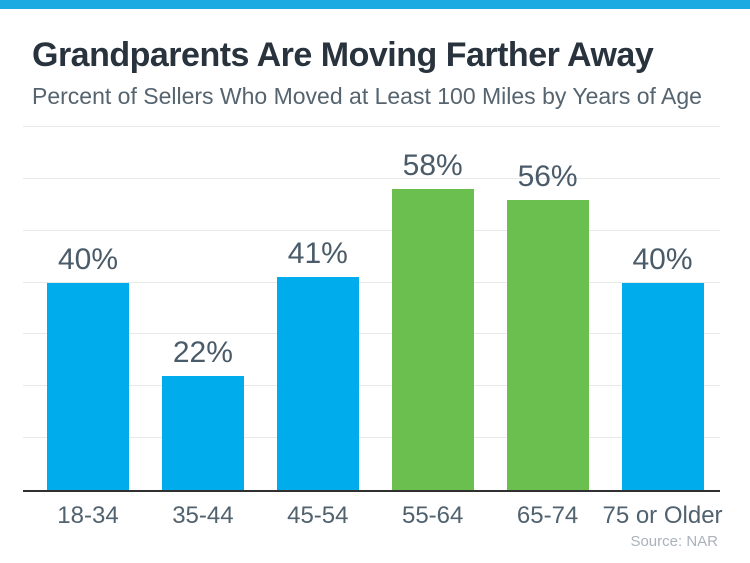 This screenshot has width=750, height=563. What do you see at coordinates (371, 178) in the screenshot?
I see `gridline-60-percent` at bounding box center [371, 178].